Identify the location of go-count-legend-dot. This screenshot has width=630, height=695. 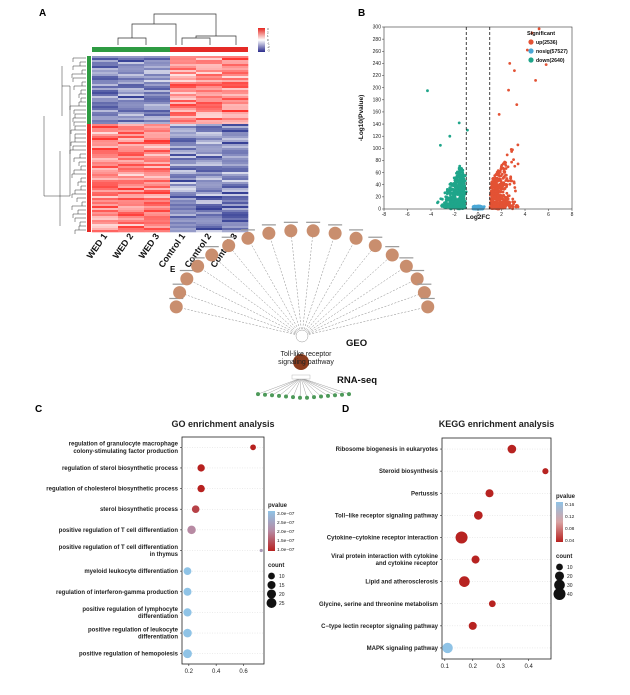
(271, 576).